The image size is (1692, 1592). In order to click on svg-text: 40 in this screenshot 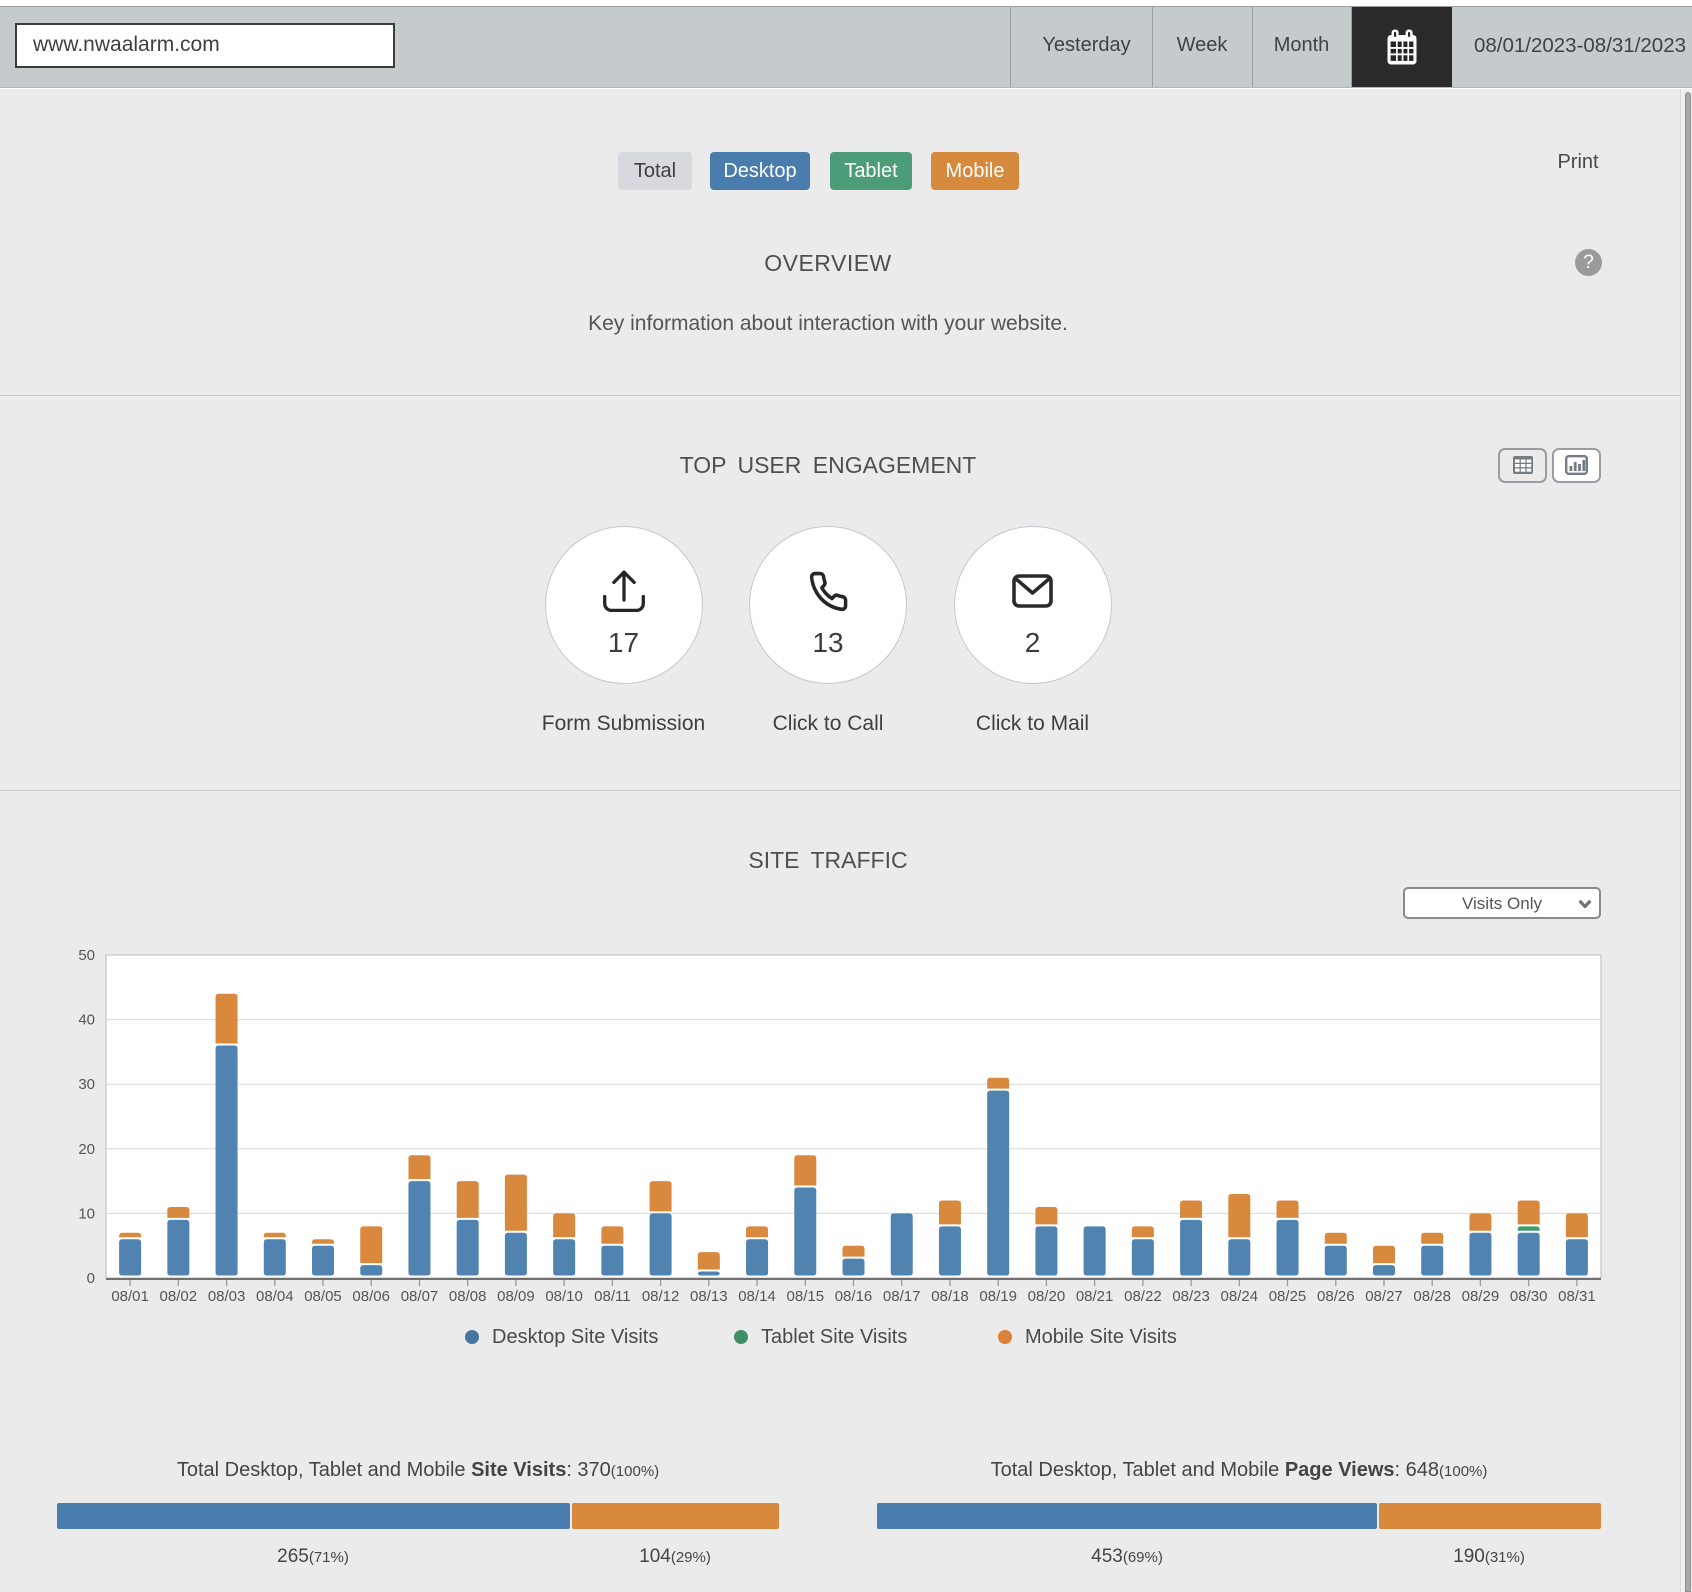, I will do `click(86, 1020)`.